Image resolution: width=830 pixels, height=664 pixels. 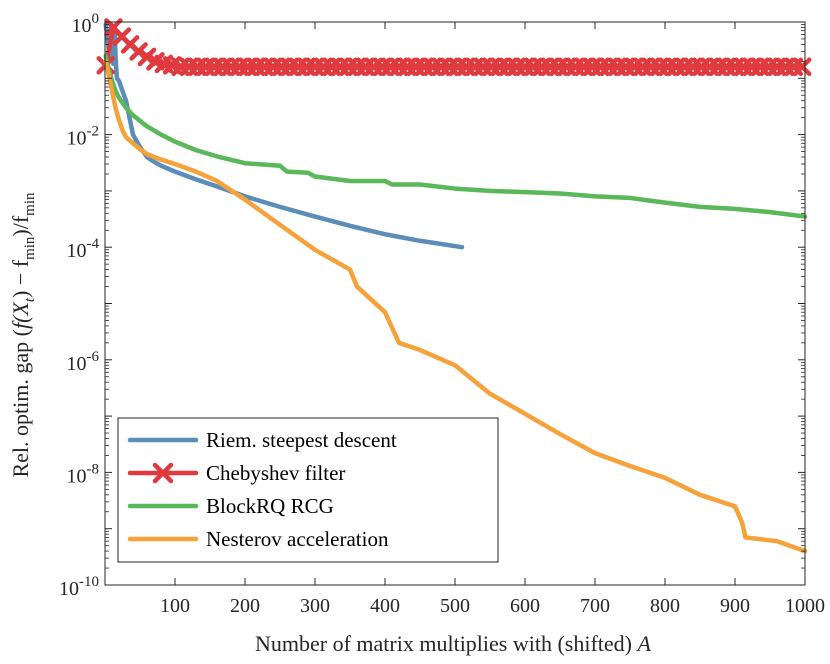 What do you see at coordinates (644, 643) in the screenshot?
I see `x-axis-label-var: A` at bounding box center [644, 643].